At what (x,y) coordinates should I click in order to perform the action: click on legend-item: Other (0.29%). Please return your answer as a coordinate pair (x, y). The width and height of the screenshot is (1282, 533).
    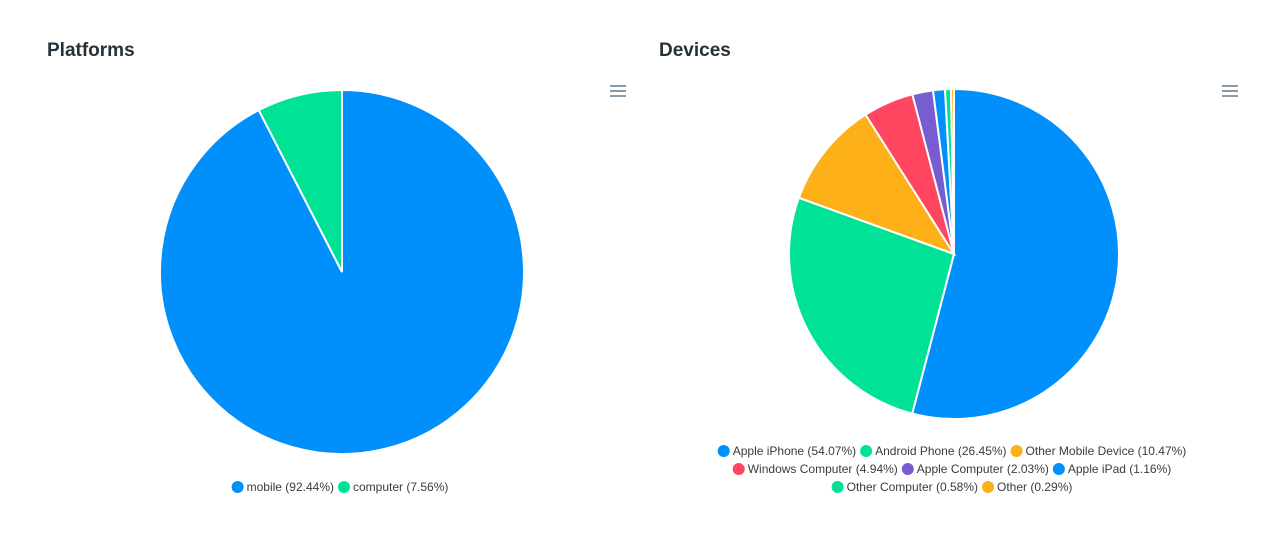
    Looking at the image, I should click on (1027, 487).